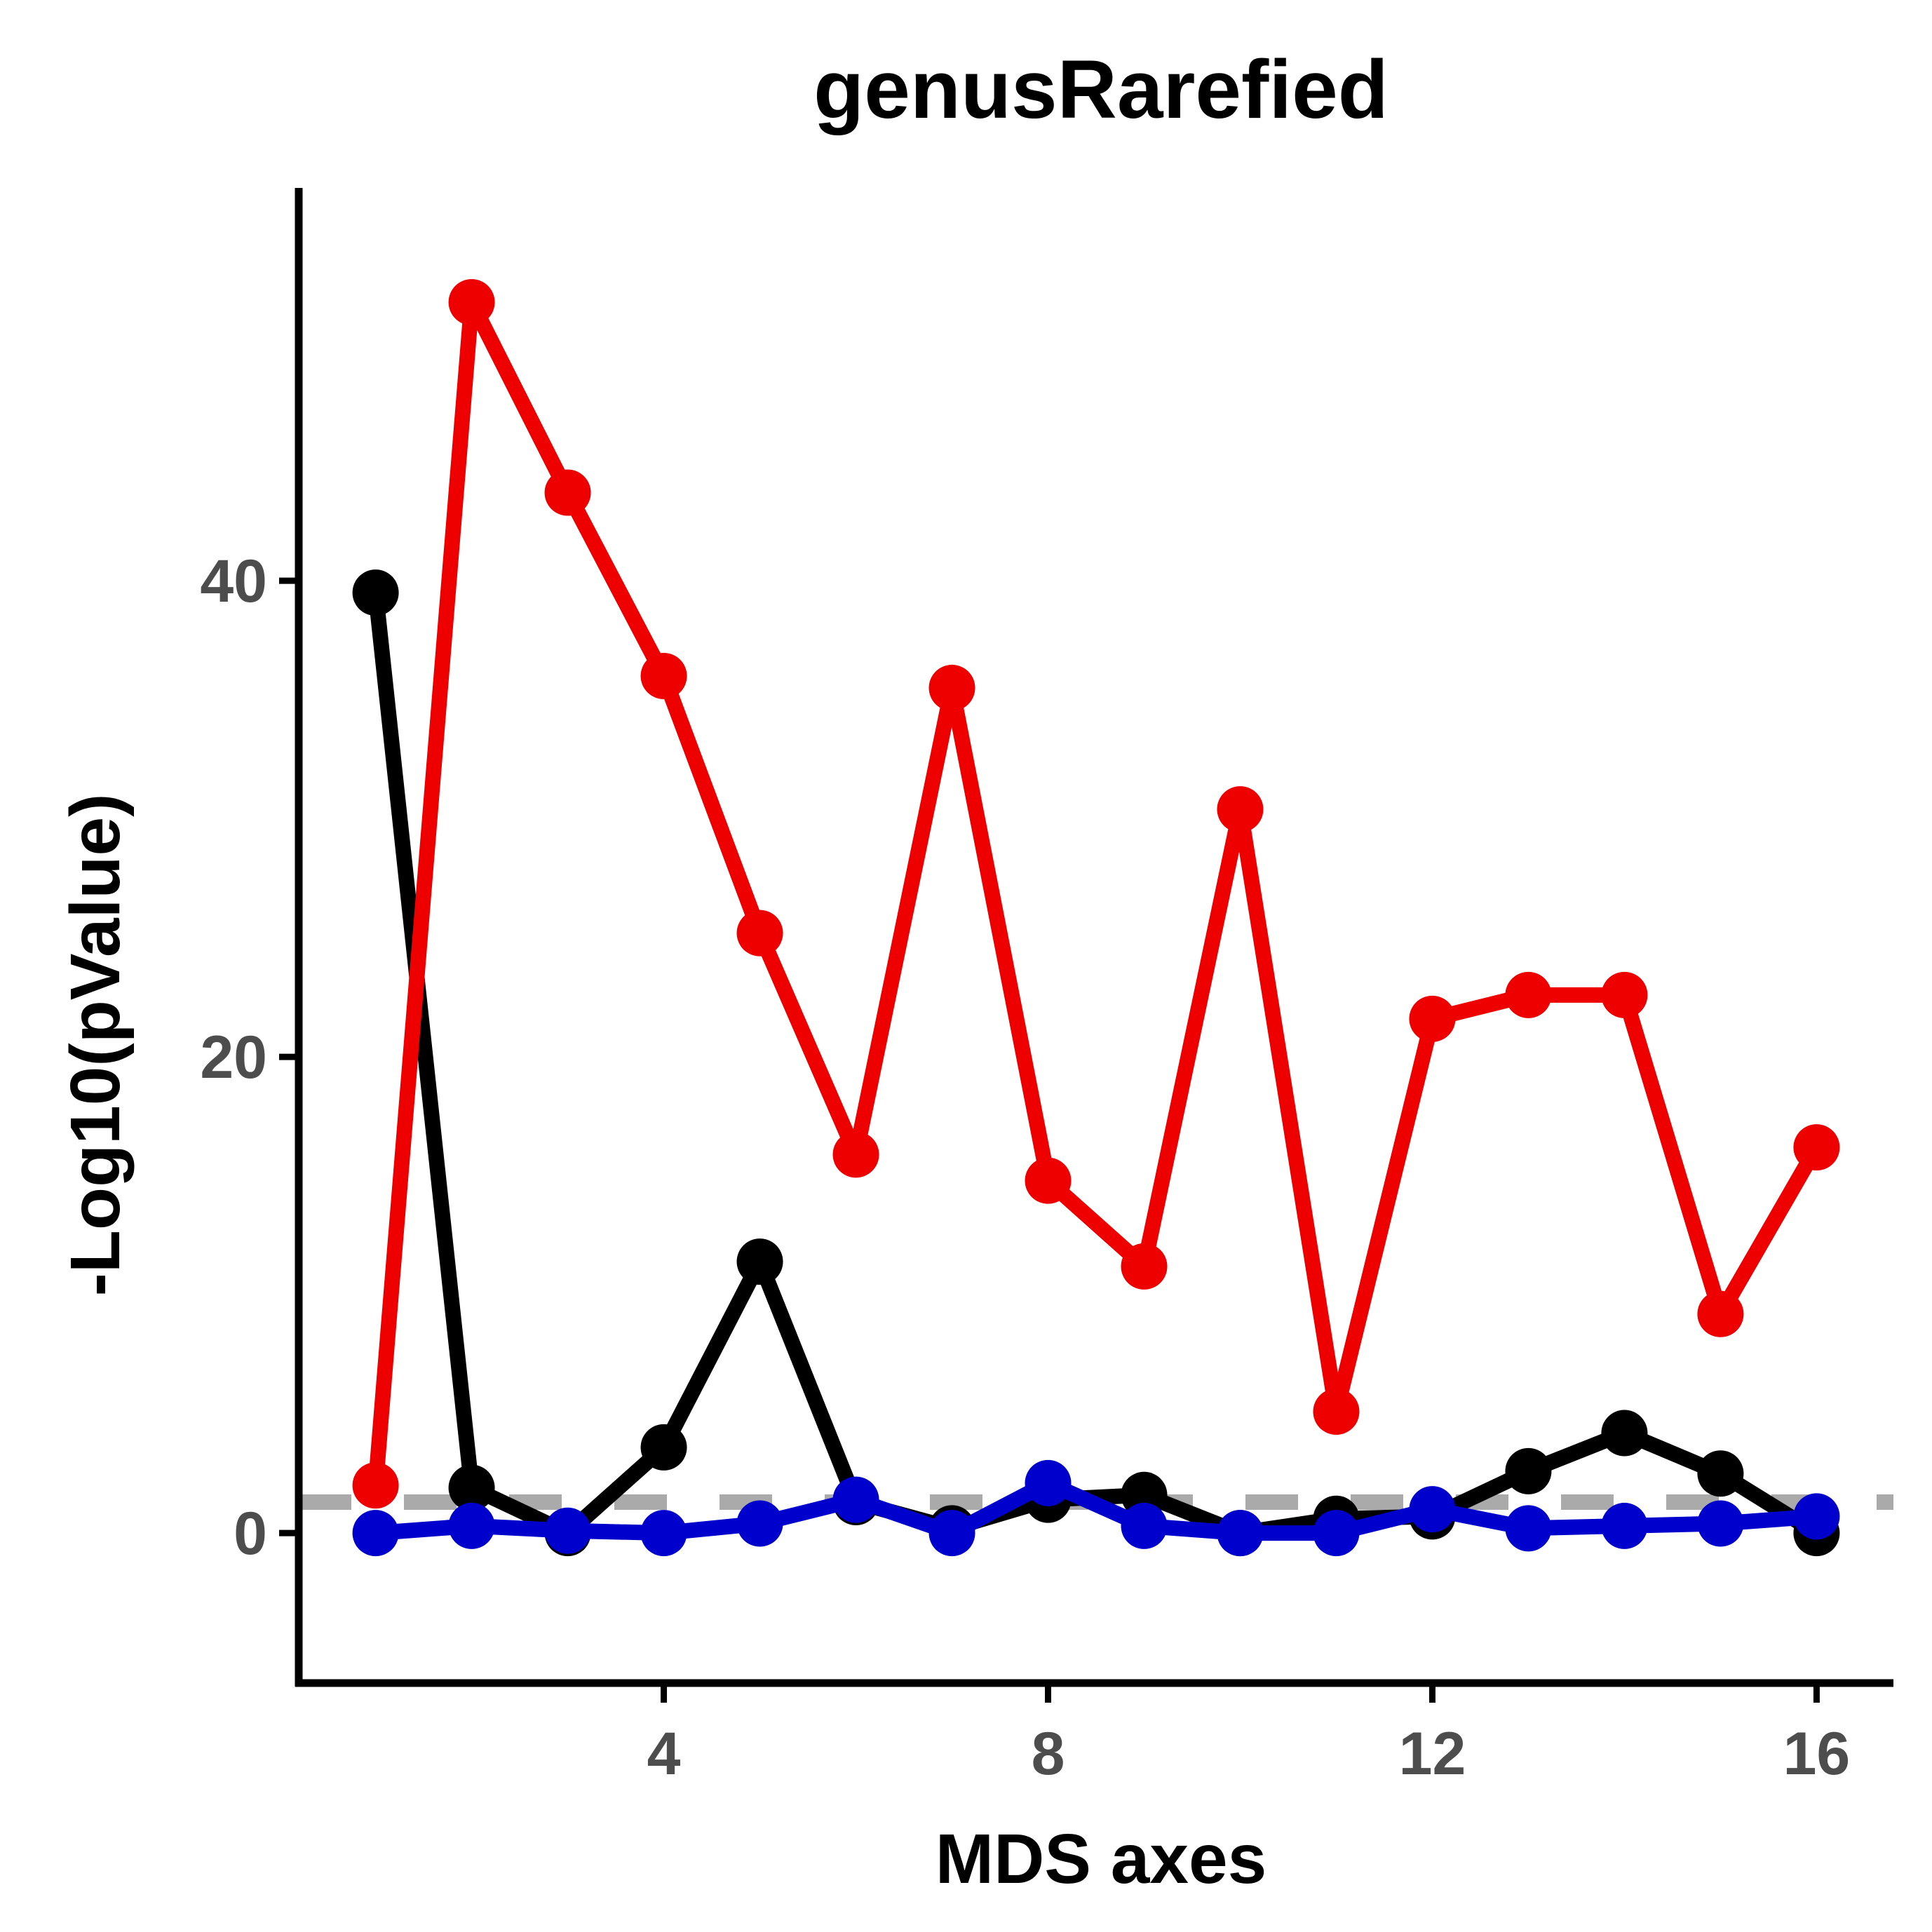 The height and width of the screenshot is (1932, 1932). Describe the element at coordinates (233, 1057) in the screenshot. I see `y-tick-label: 20` at that location.